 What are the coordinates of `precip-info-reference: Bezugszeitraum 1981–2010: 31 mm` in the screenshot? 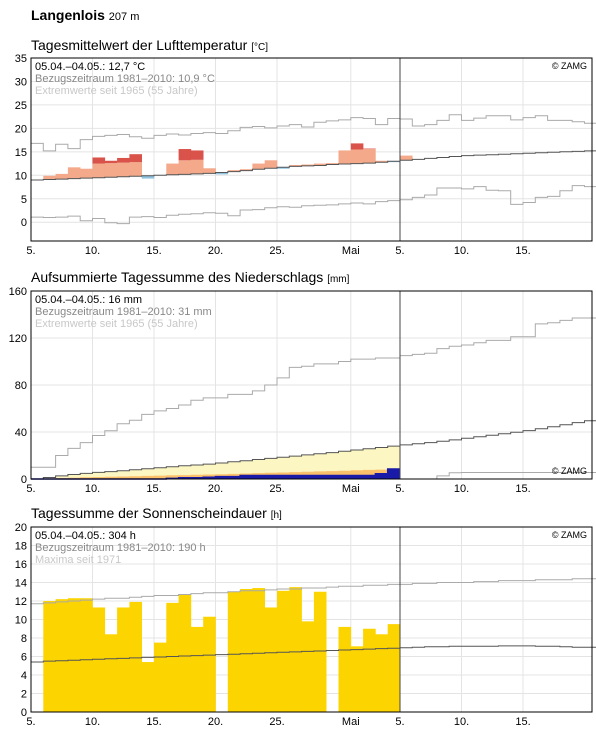 It's located at (123, 312).